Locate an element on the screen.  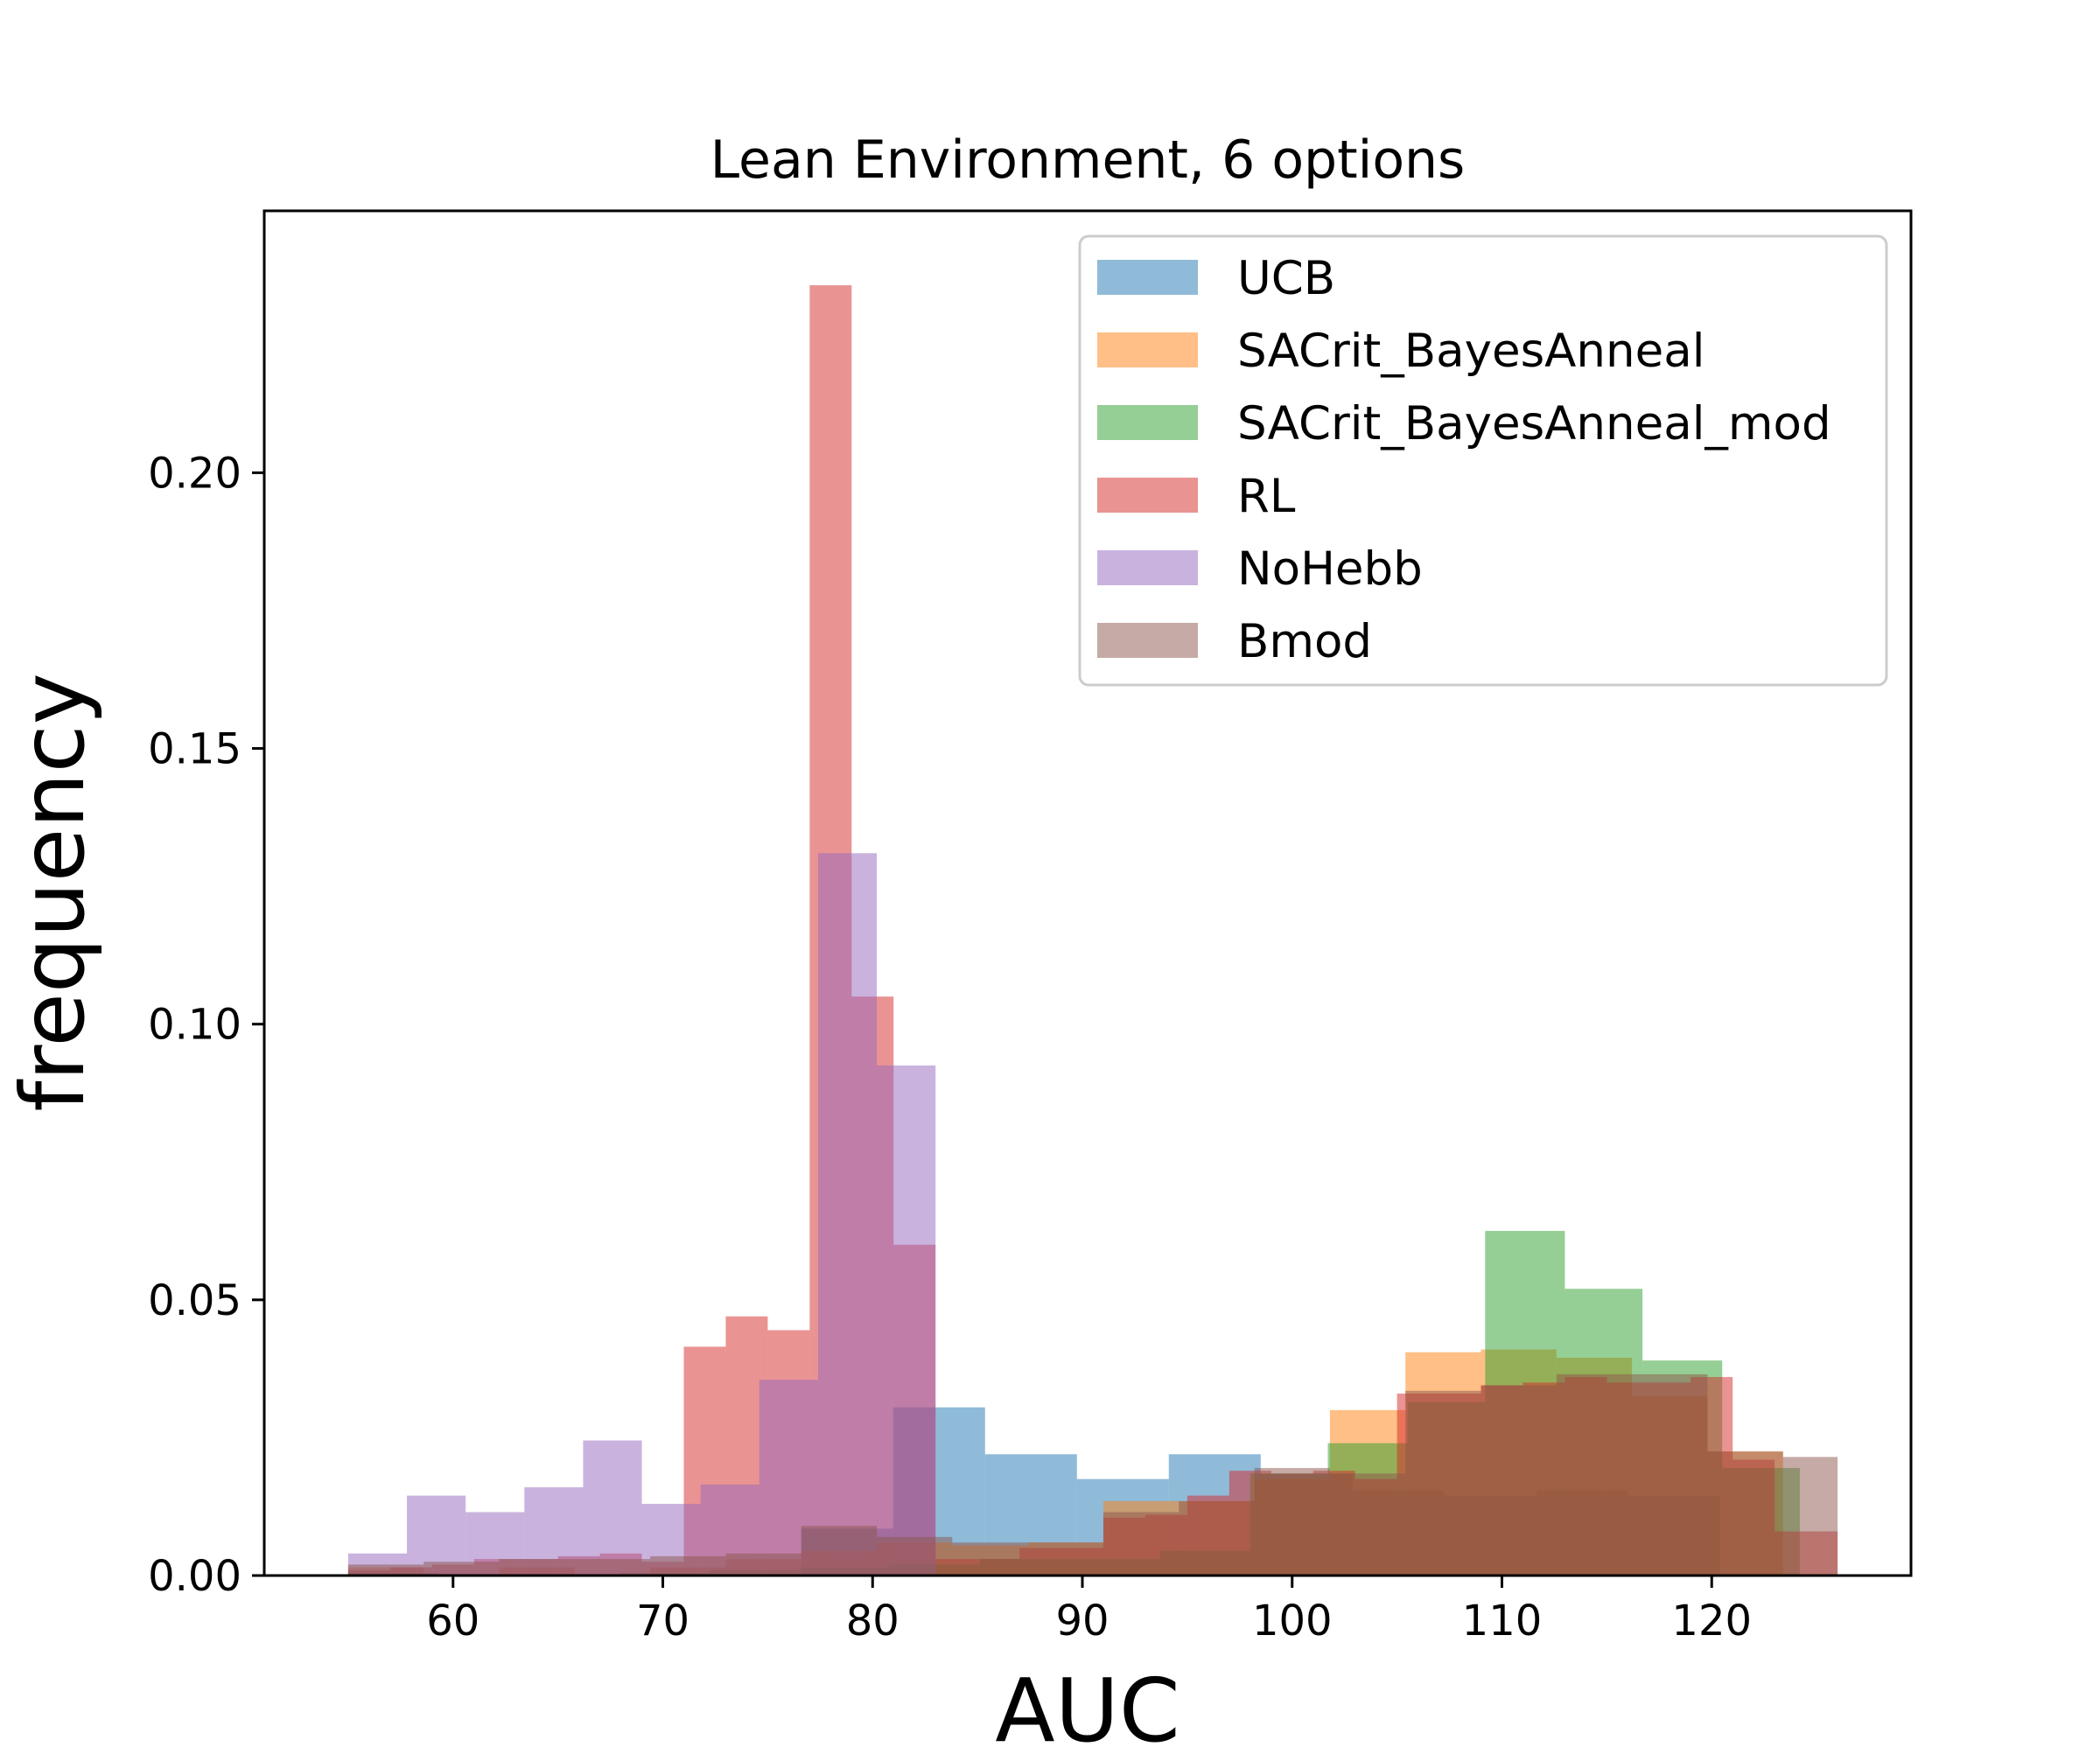
y-axis-ticks: 0.00 0.05 0.10 0.15 0.20 is located at coordinates (206, 1025).